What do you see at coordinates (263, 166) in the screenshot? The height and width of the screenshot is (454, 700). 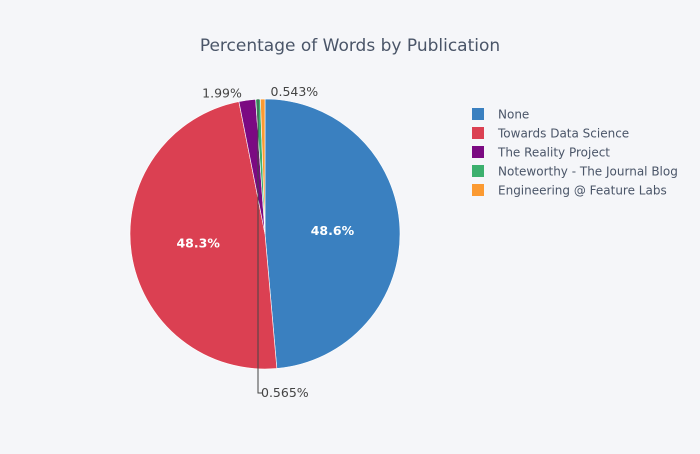 I see `pie-slice-engineering-feature-labs` at bounding box center [263, 166].